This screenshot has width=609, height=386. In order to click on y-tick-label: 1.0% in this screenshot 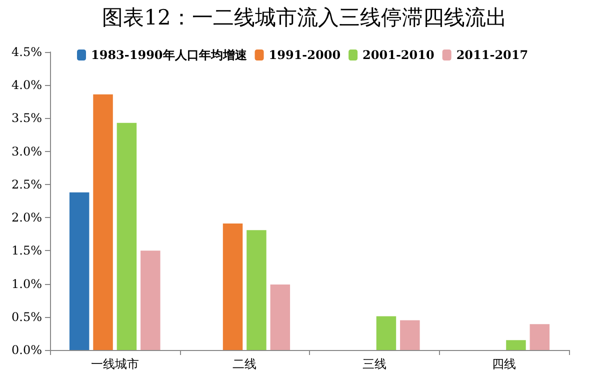, I will do `click(27, 283)`.